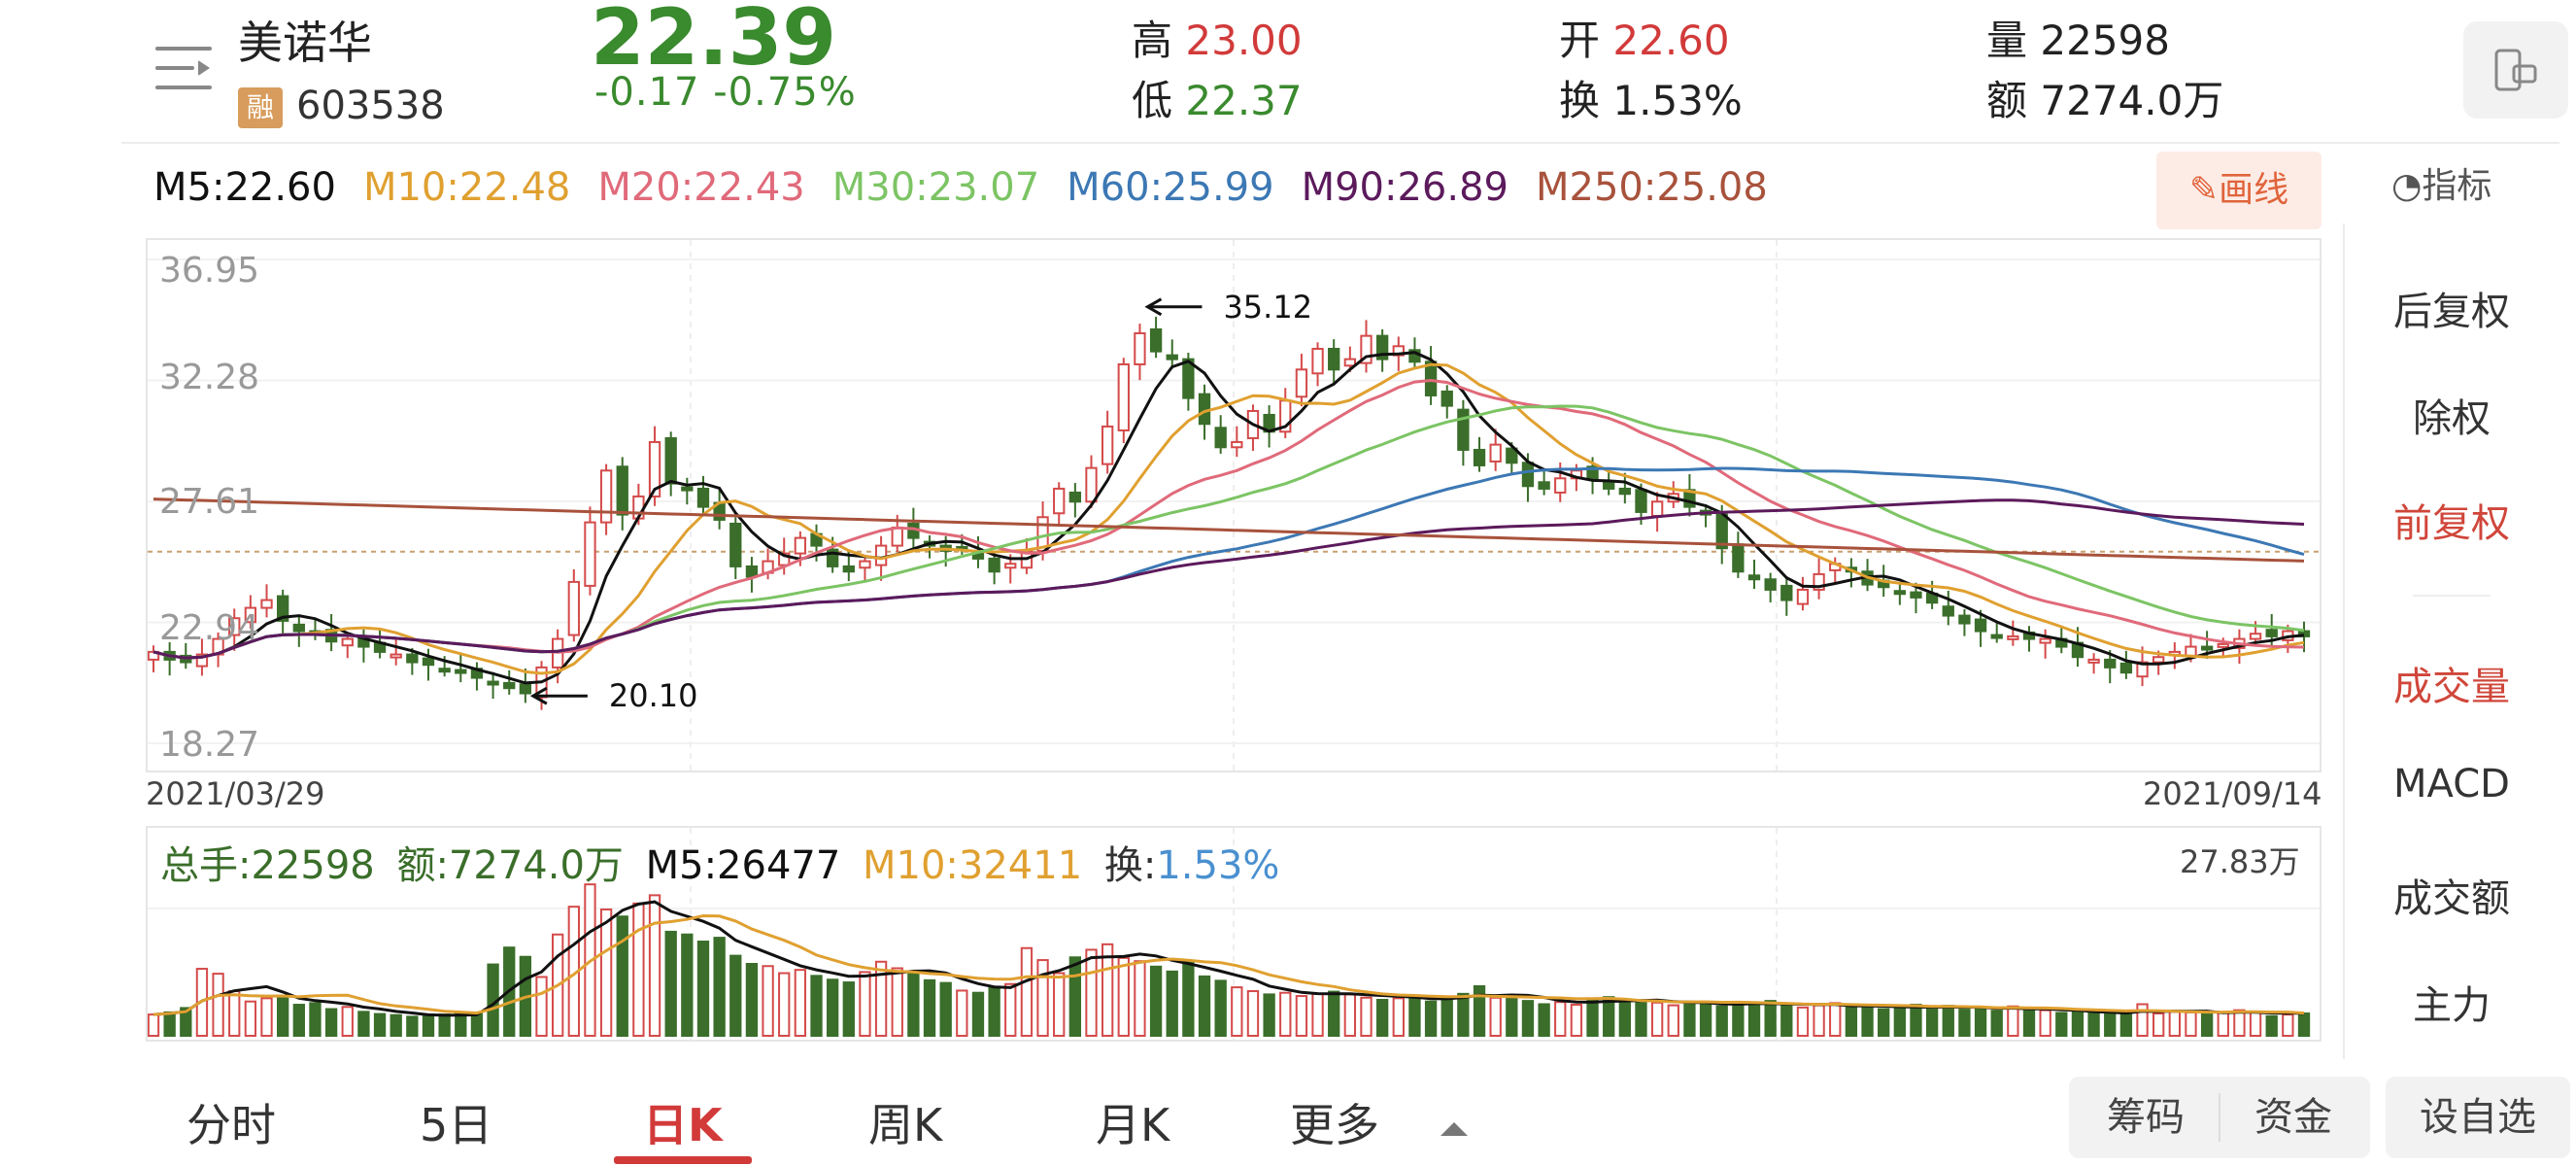  What do you see at coordinates (2239, 190) in the screenshot?
I see `draw-line-button: ✎画线` at bounding box center [2239, 190].